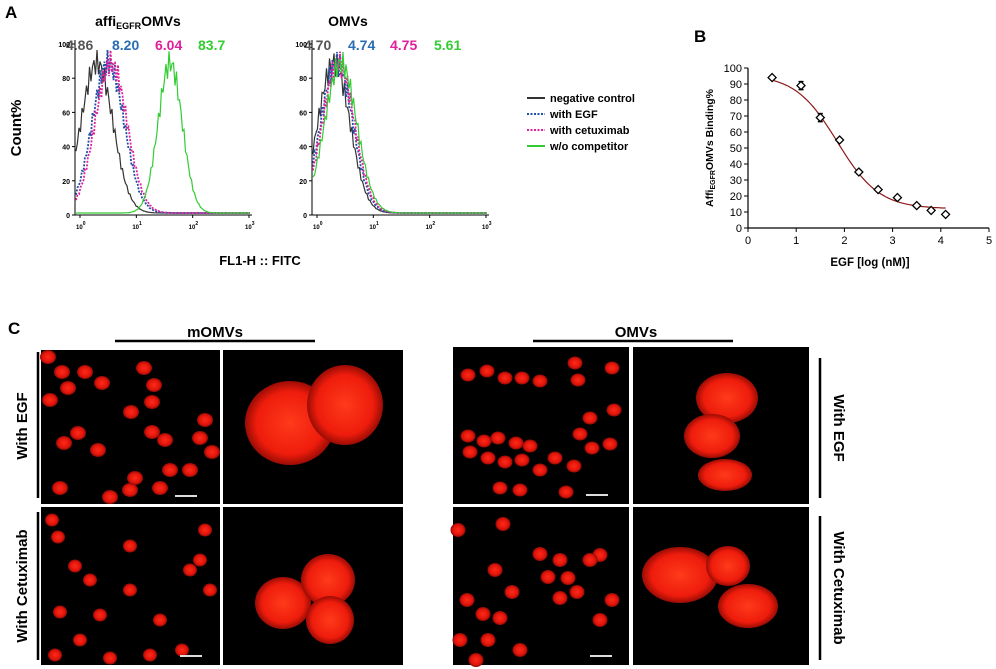 The image size is (996, 669). Describe the element at coordinates (541, 586) in the screenshot. I see `micrograph-omvs-cetuximab-overview` at that location.